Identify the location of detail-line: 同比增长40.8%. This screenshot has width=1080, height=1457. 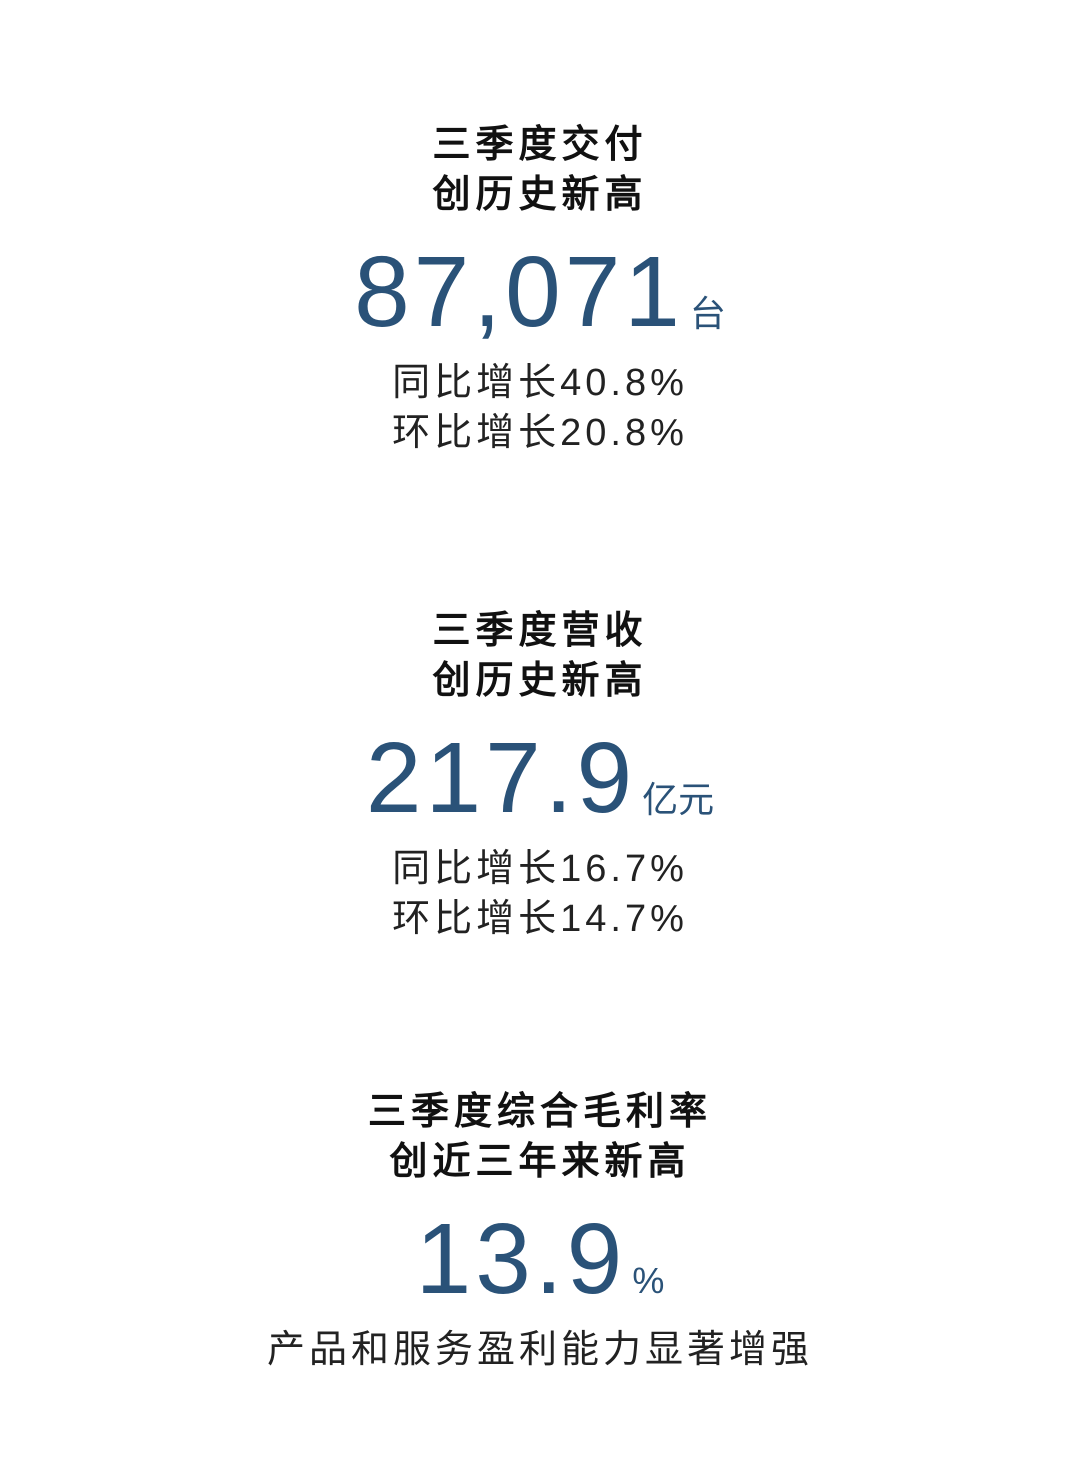
(540, 383).